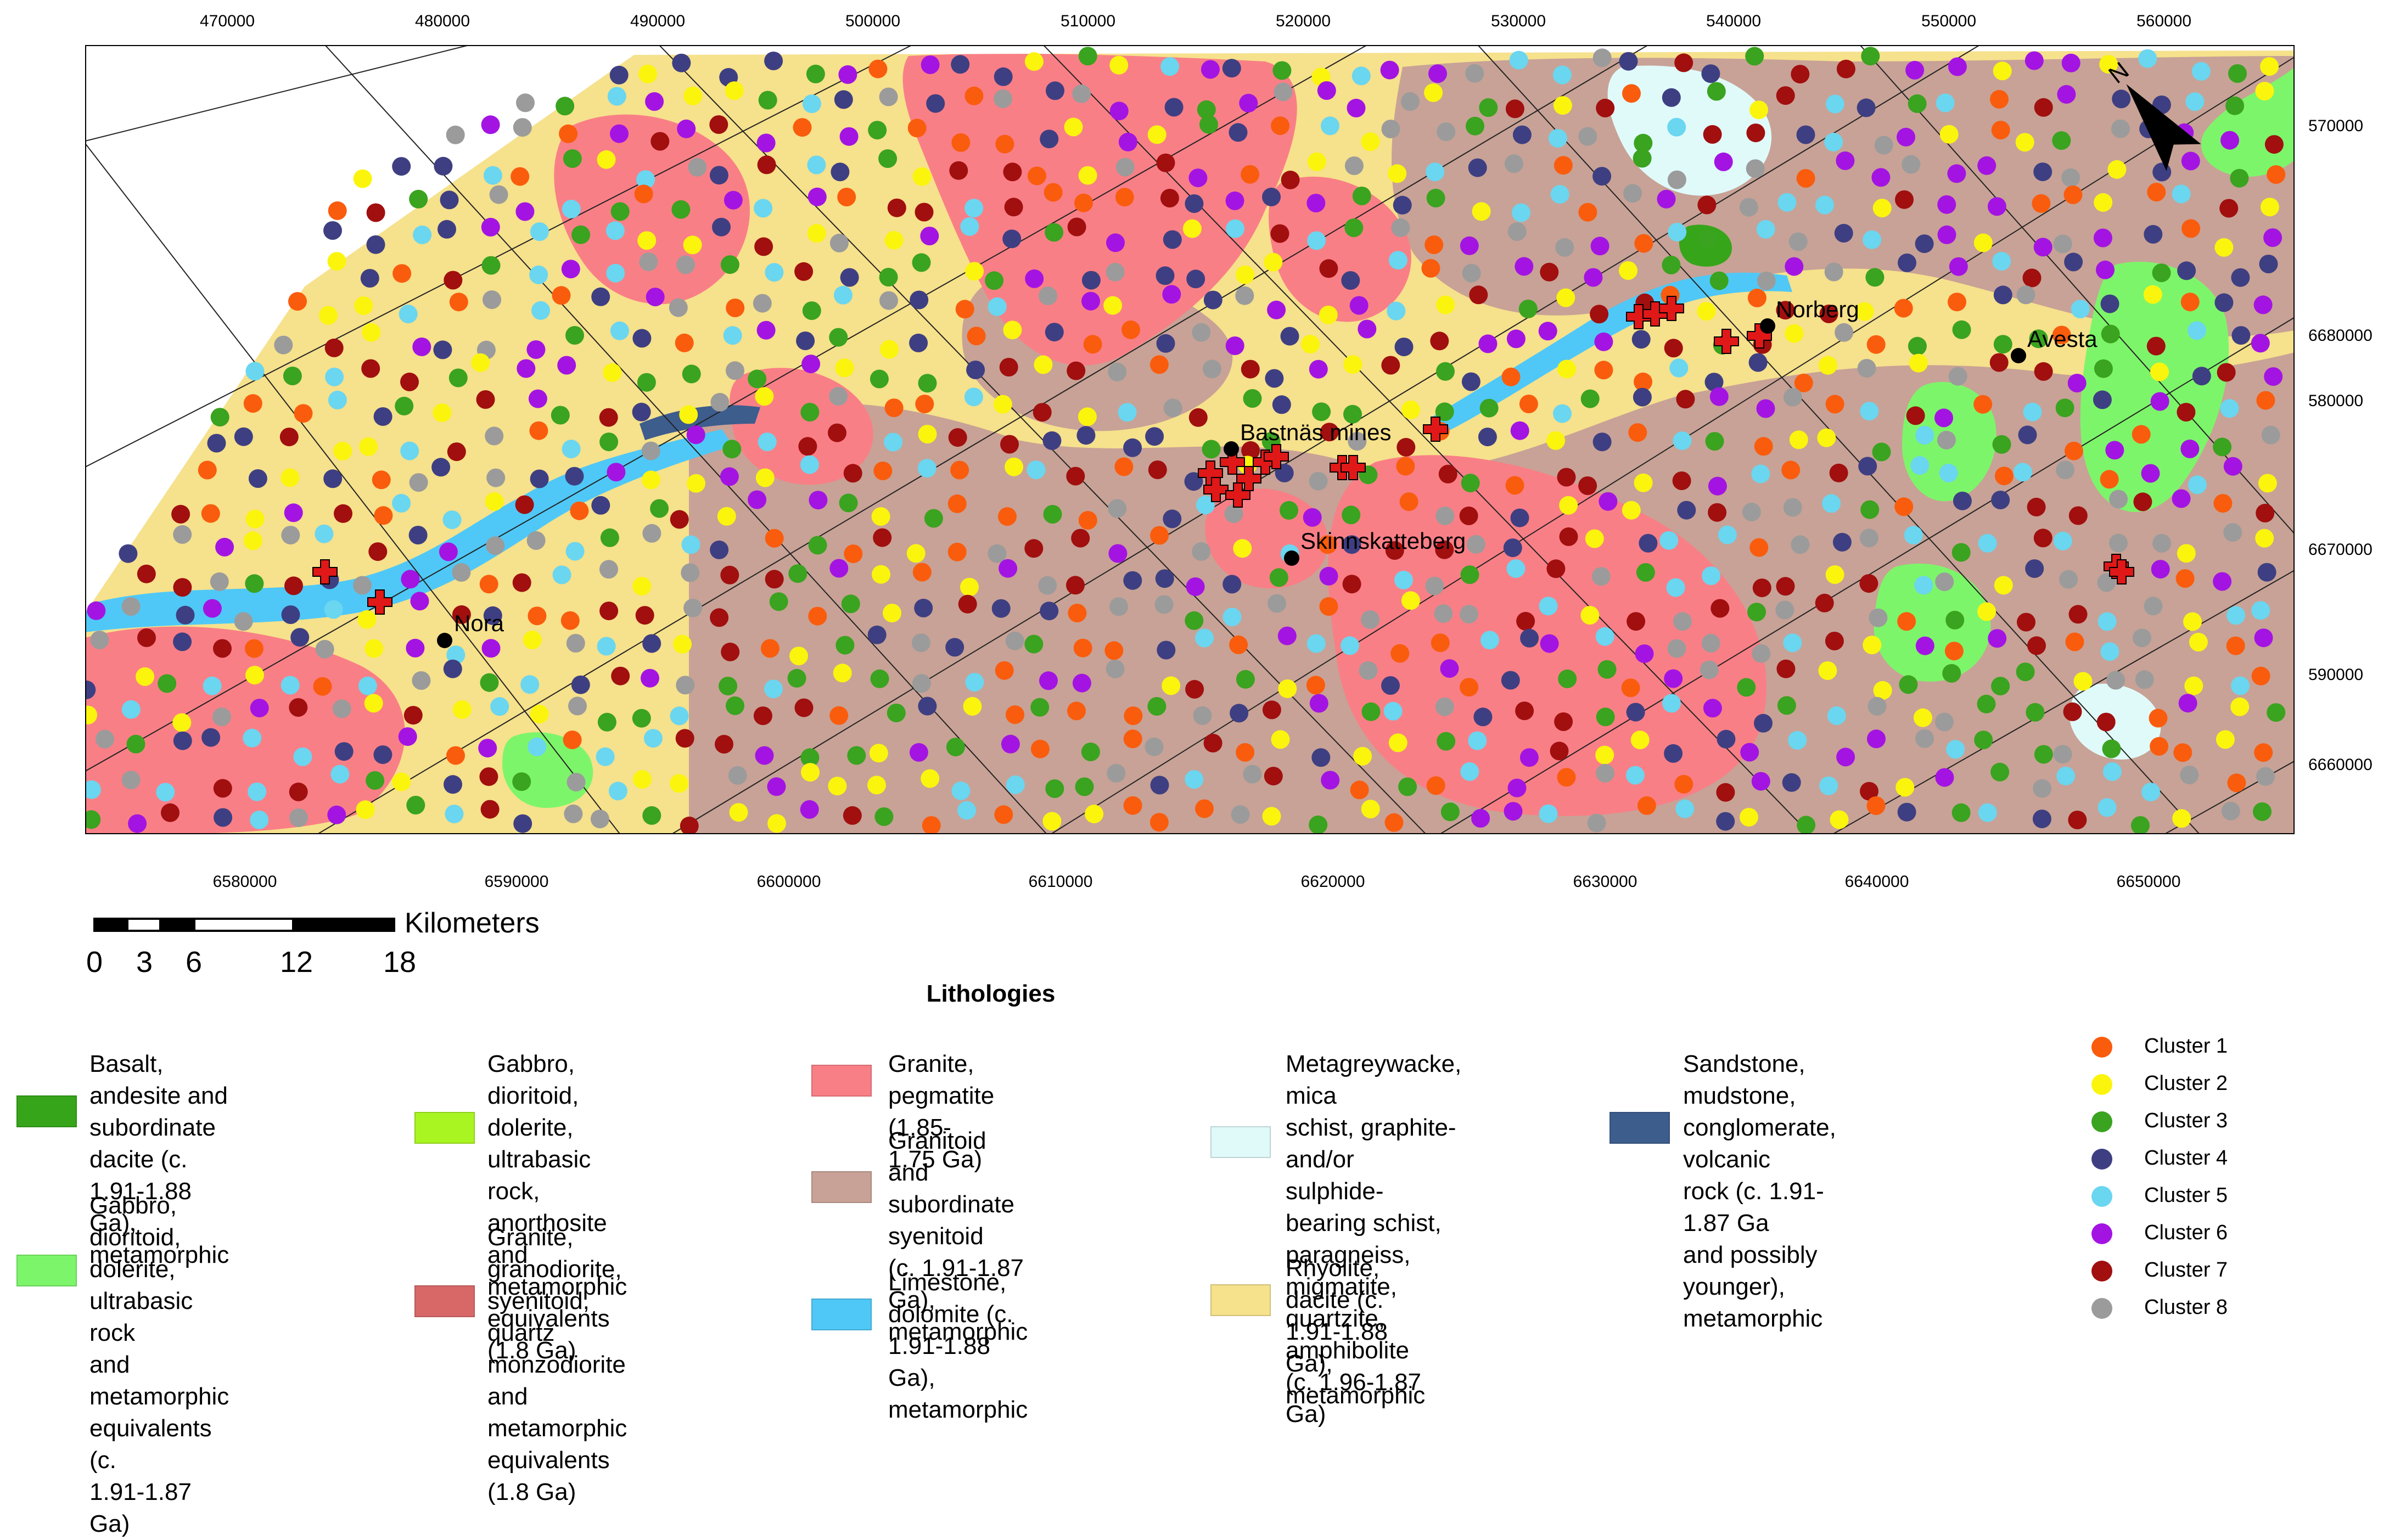 The height and width of the screenshot is (1540, 2389). I want to click on scale-segment, so click(143, 925).